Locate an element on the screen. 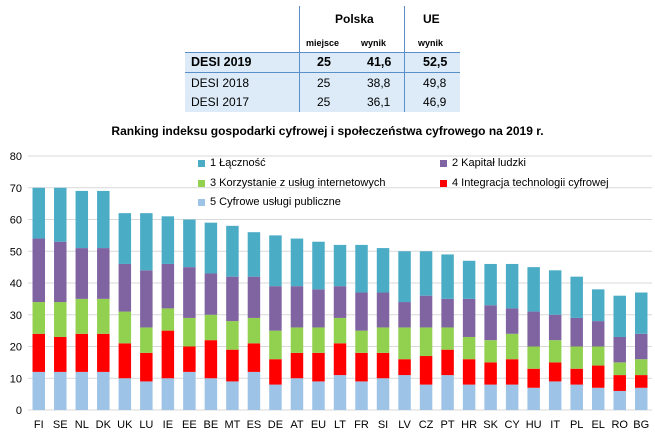 This screenshot has width=655, height=440. y-tick-label: 50 is located at coordinates (16, 252).